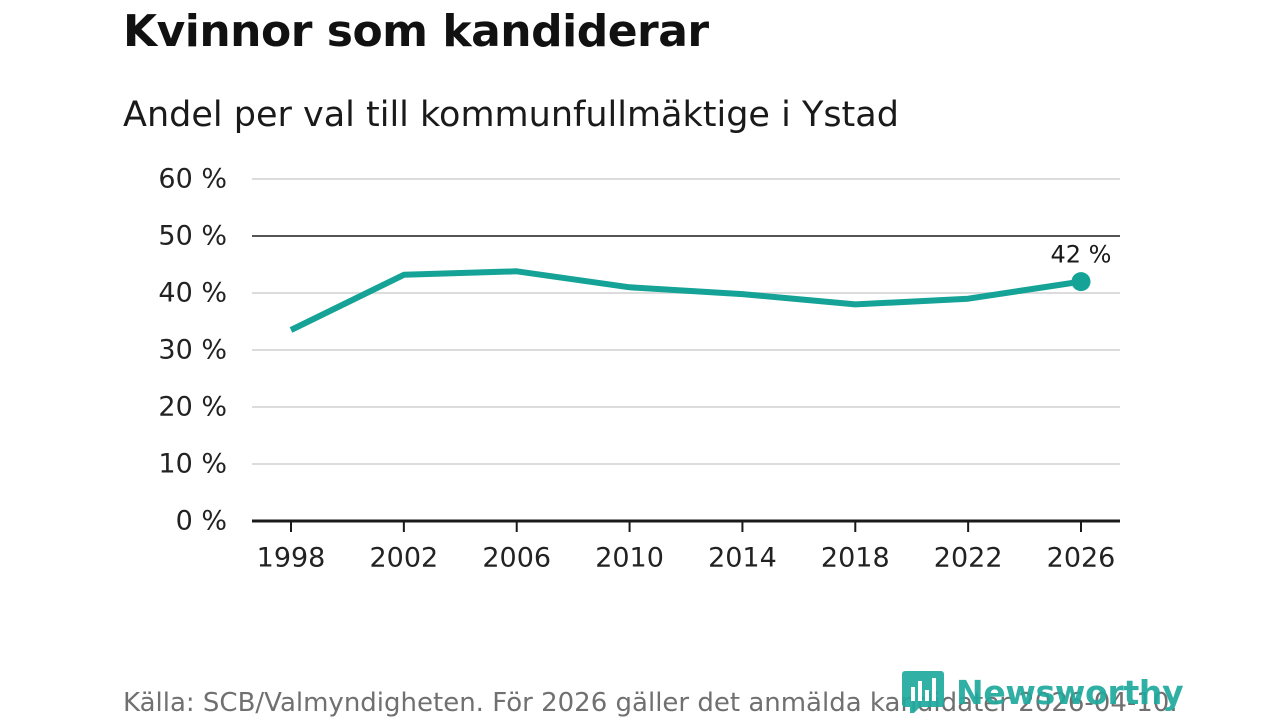 Image resolution: width=1280 pixels, height=720 pixels. I want to click on annotations: 42 %, so click(1081, 266).